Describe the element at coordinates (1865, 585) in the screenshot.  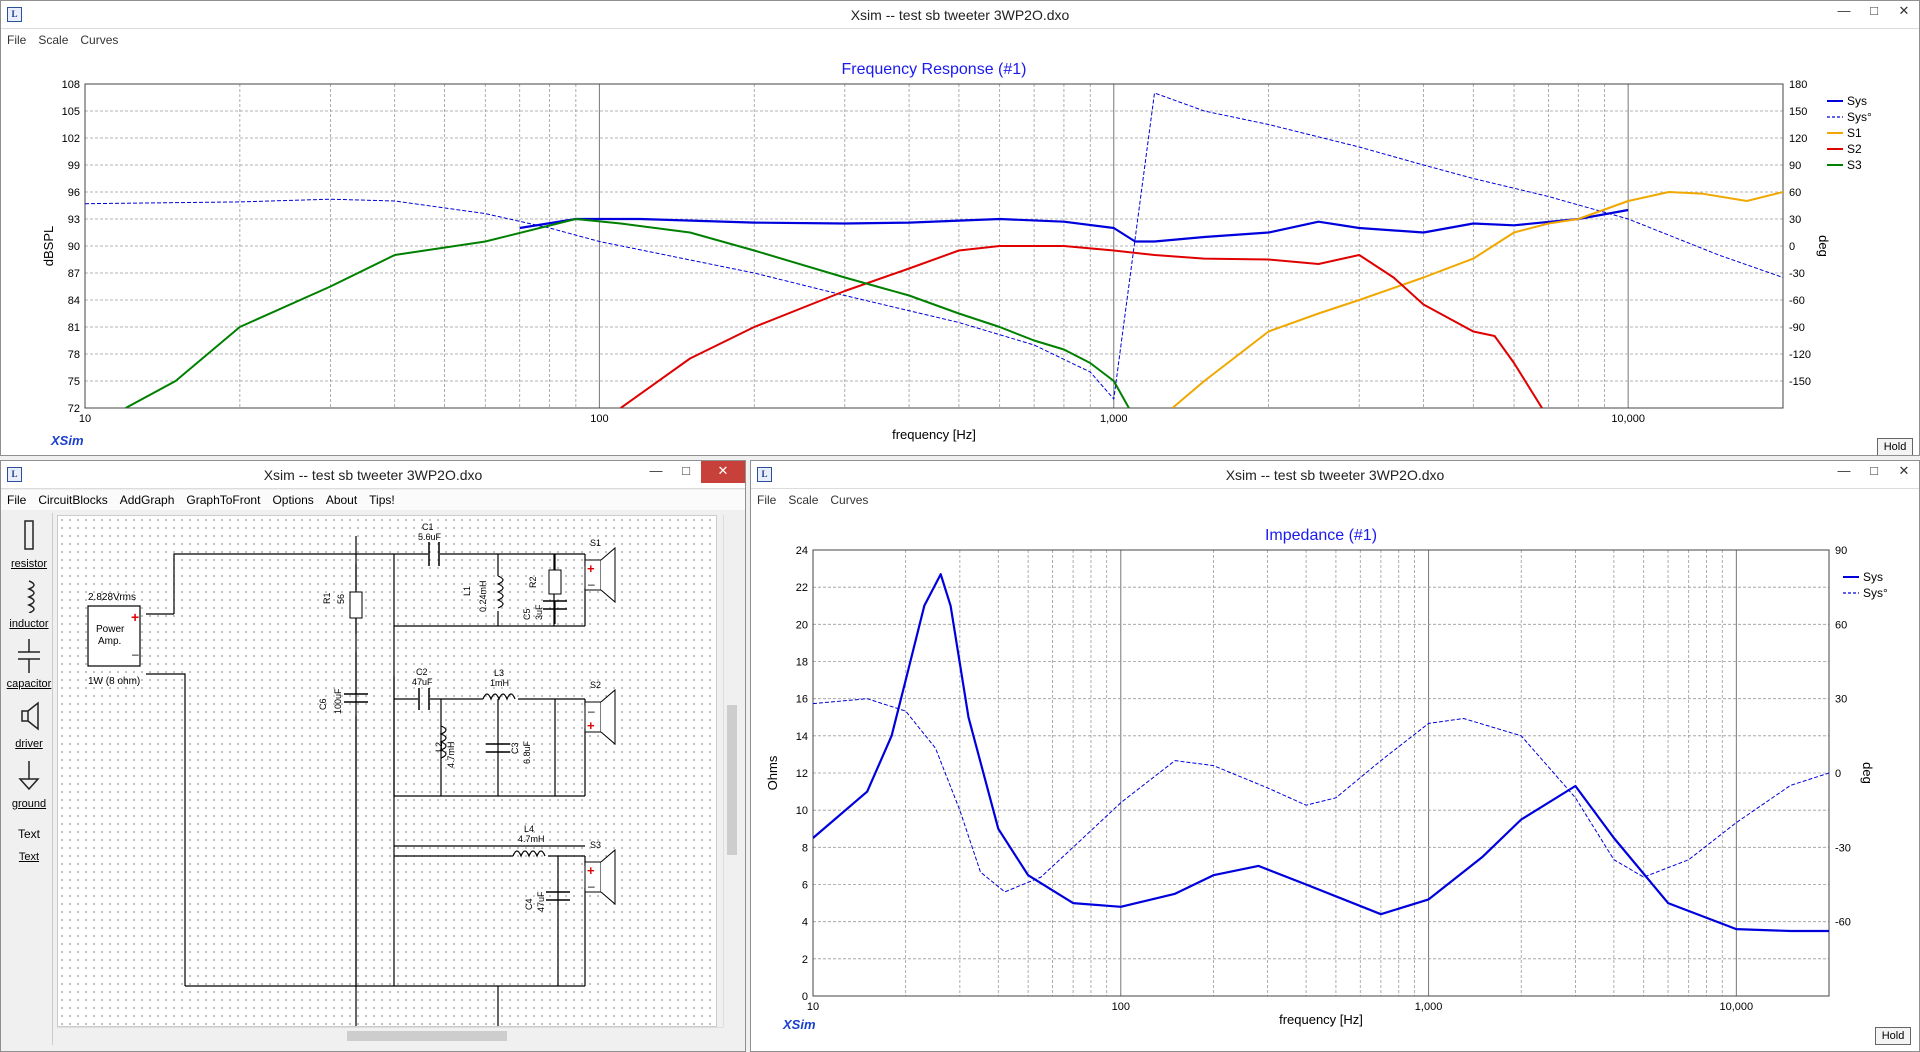
I see `legend: Sys Sys°` at that location.